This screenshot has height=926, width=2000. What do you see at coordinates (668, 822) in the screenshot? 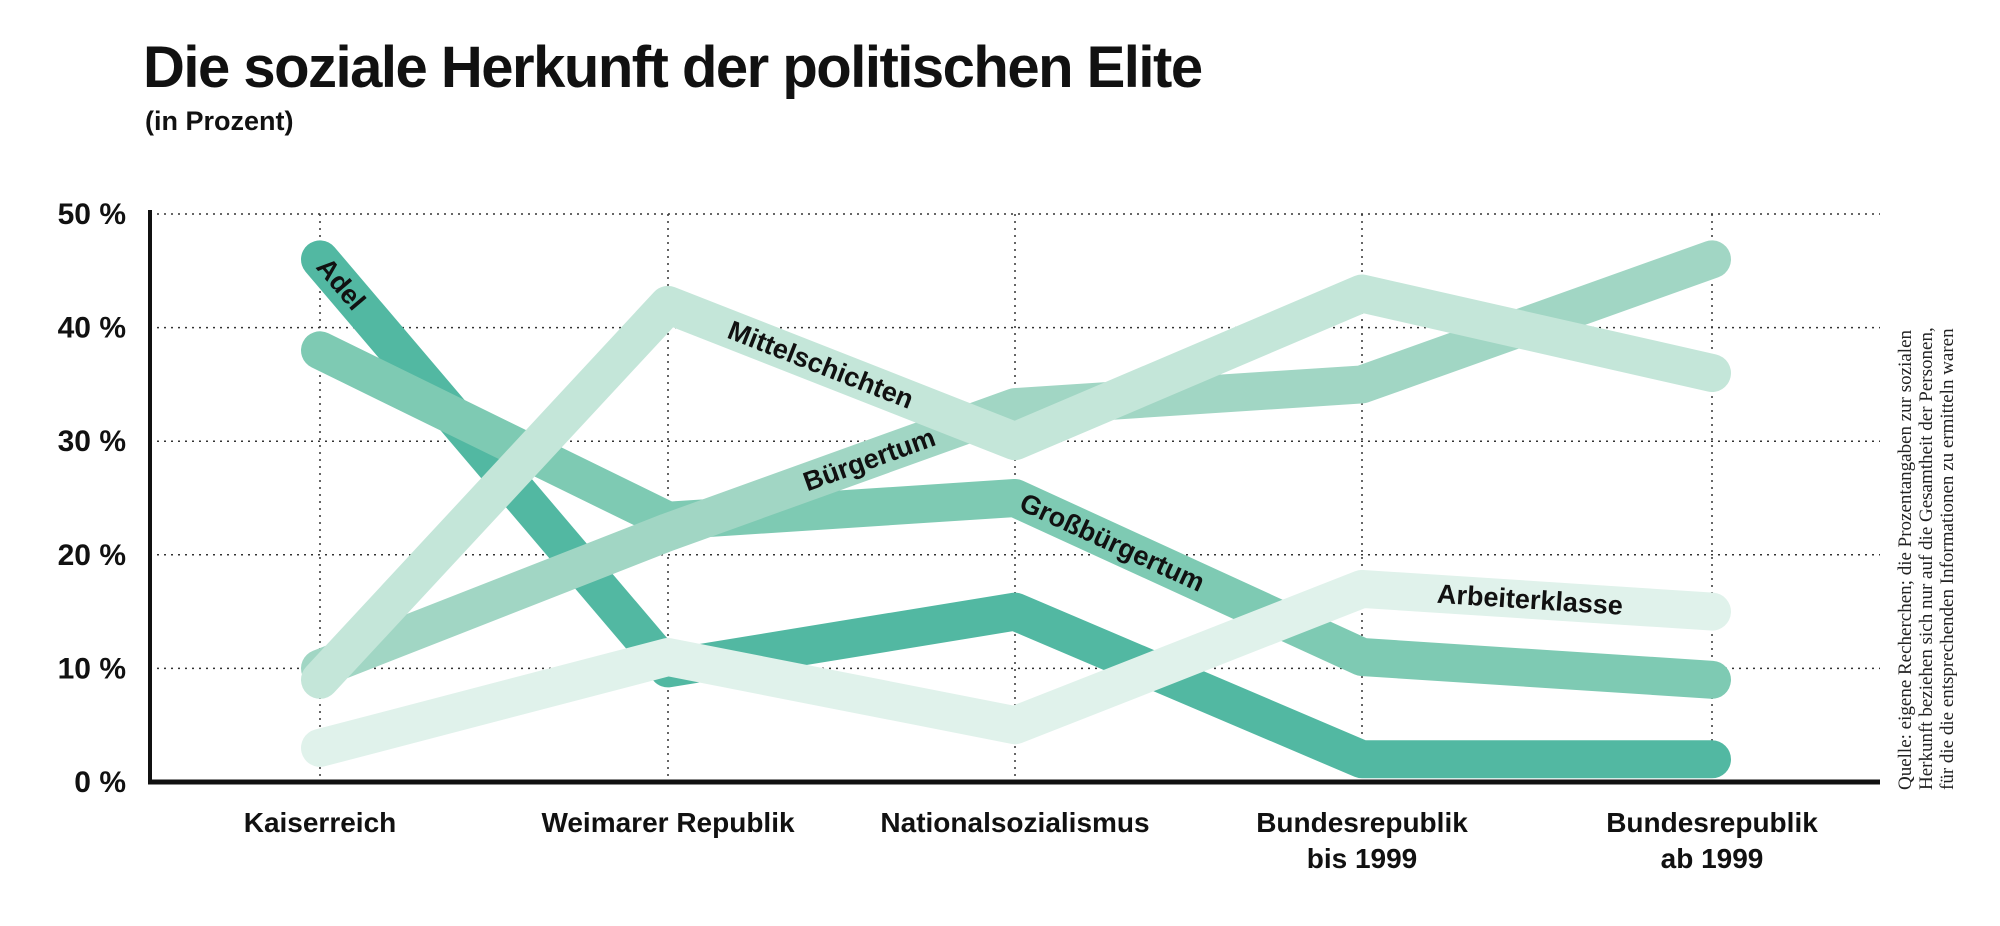
I see `x-tick-label: Weimarer Republik` at bounding box center [668, 822].